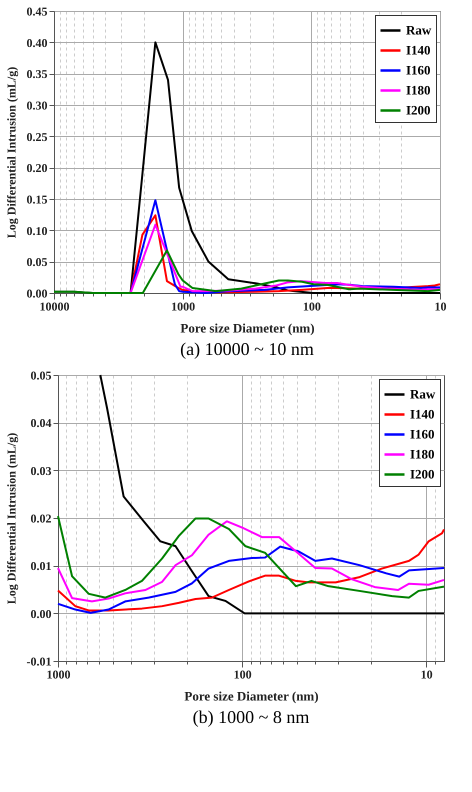 This screenshot has width=472, height=792. I want to click on y-tick-label: 0.10, so click(37, 231).